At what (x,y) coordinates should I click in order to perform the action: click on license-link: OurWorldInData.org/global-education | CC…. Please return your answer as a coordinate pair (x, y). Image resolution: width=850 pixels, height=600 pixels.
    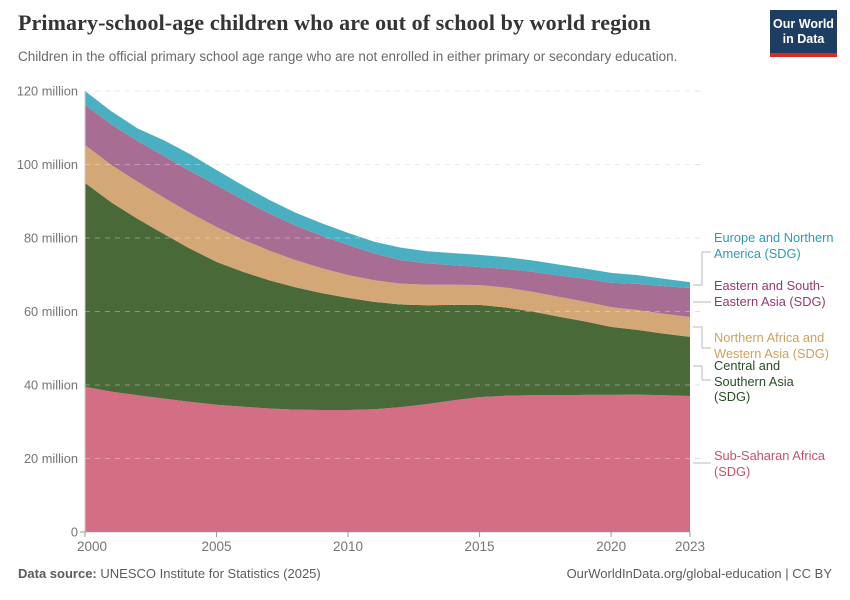
    Looking at the image, I should click on (699, 573).